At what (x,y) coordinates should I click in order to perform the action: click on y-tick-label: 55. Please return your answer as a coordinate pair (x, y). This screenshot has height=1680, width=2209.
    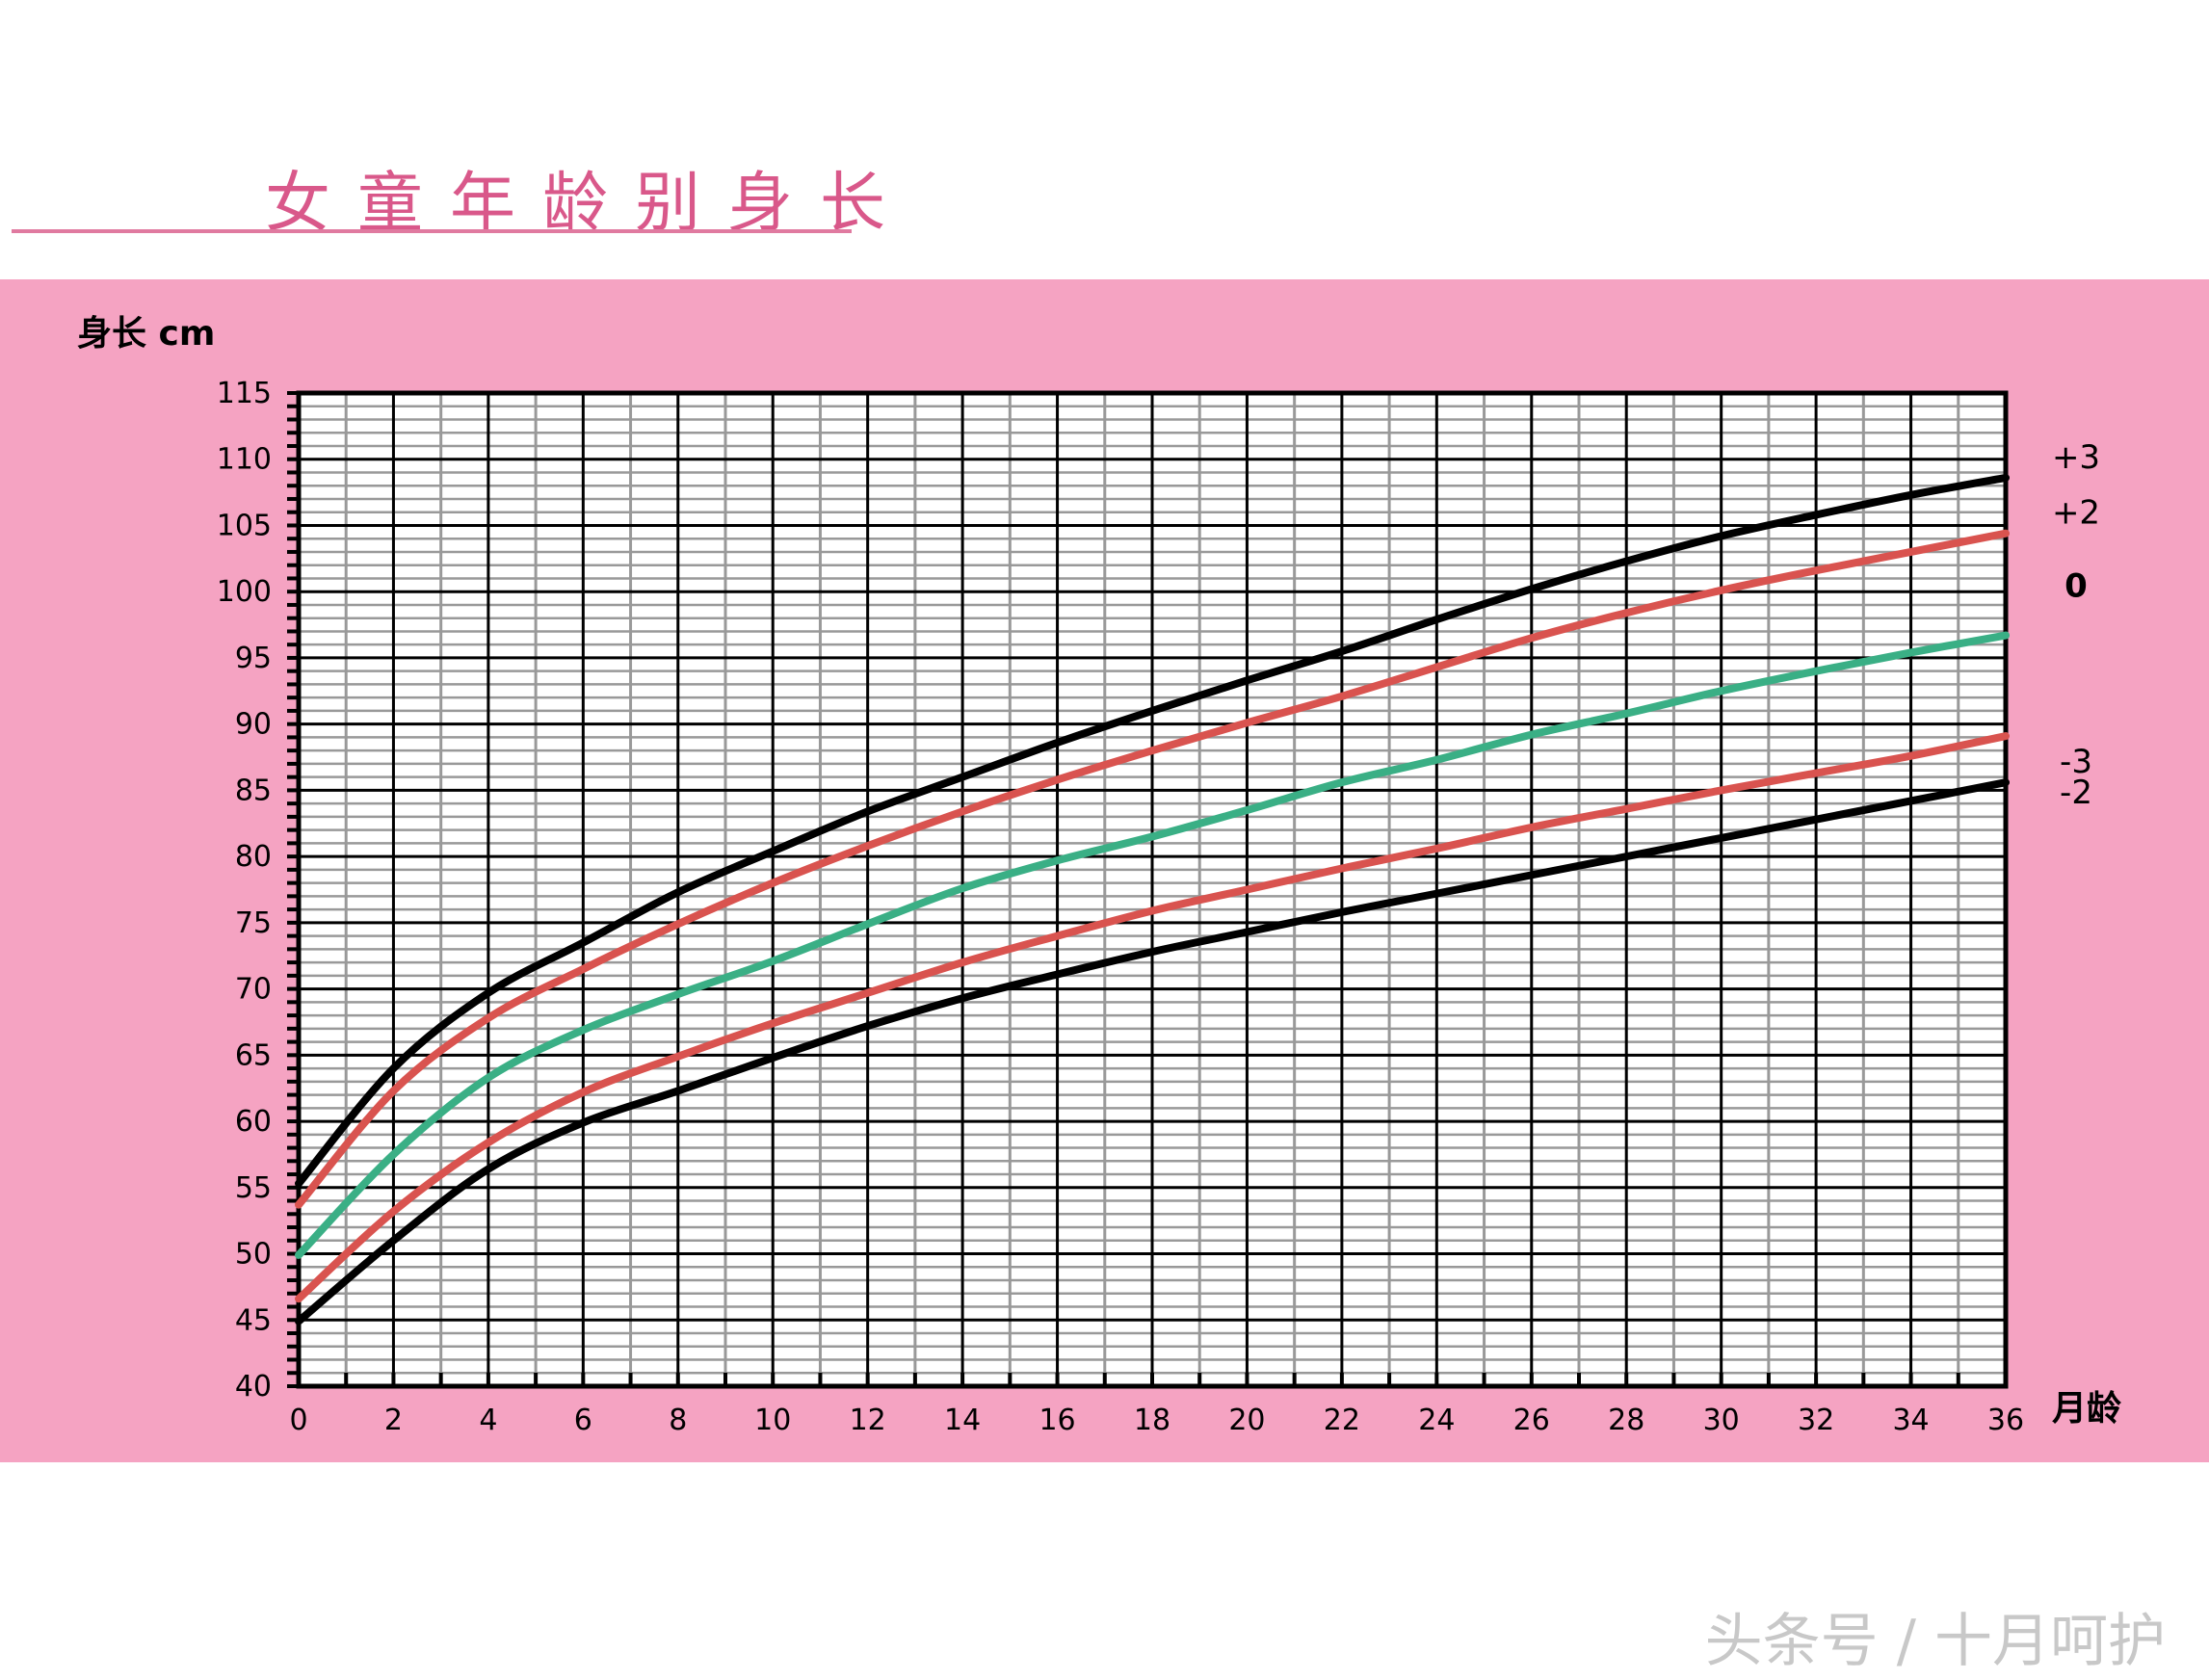
    Looking at the image, I should click on (253, 1188).